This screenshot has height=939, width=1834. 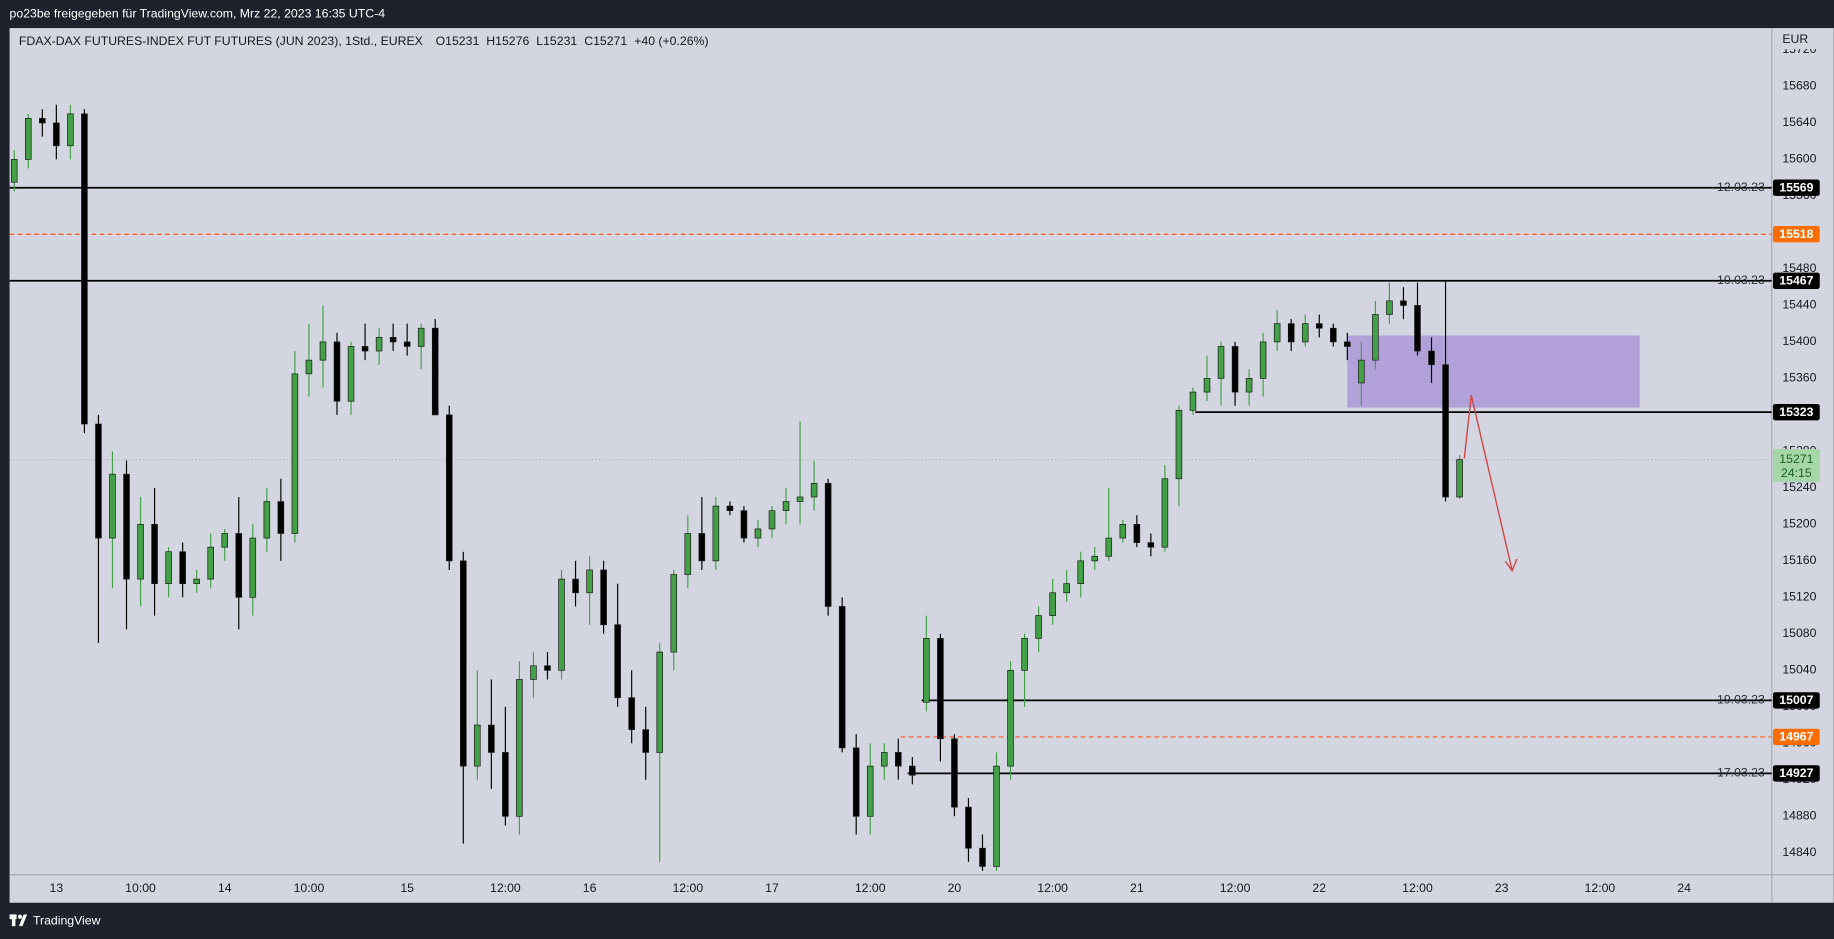 I want to click on level-tag-text: 15007, so click(x=1796, y=700).